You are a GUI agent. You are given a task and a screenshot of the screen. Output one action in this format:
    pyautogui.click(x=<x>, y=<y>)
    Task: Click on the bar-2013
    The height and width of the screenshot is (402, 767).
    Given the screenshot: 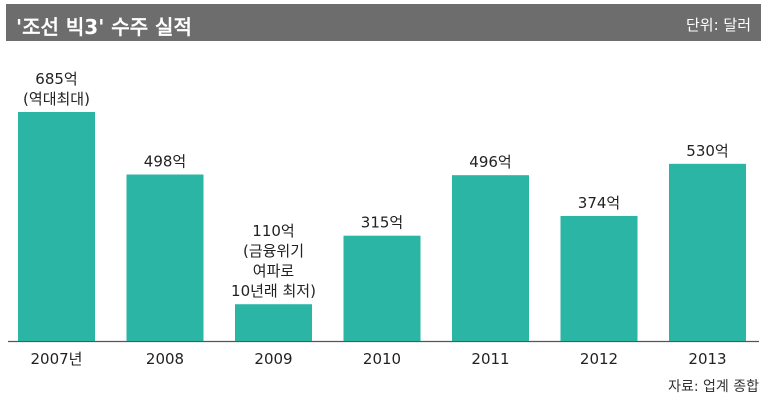 What is the action you would take?
    pyautogui.click(x=707, y=252)
    